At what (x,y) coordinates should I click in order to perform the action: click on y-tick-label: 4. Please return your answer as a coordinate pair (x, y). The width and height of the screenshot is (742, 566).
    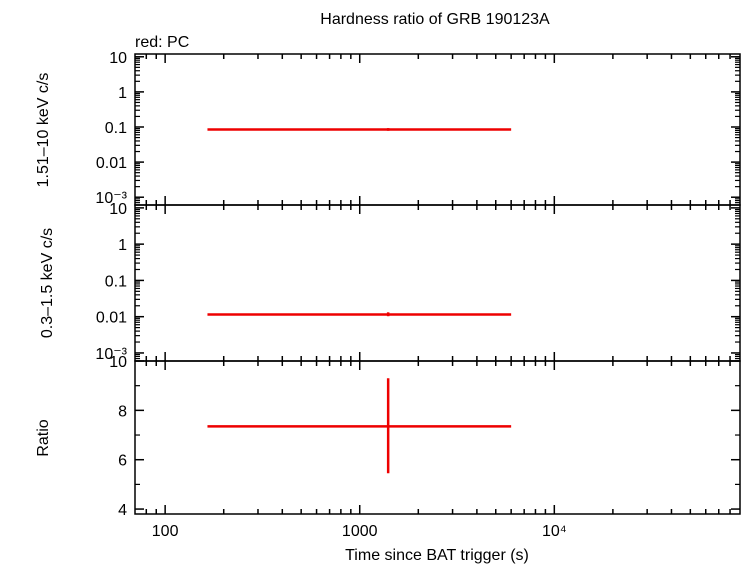
    Looking at the image, I should click on (122, 510).